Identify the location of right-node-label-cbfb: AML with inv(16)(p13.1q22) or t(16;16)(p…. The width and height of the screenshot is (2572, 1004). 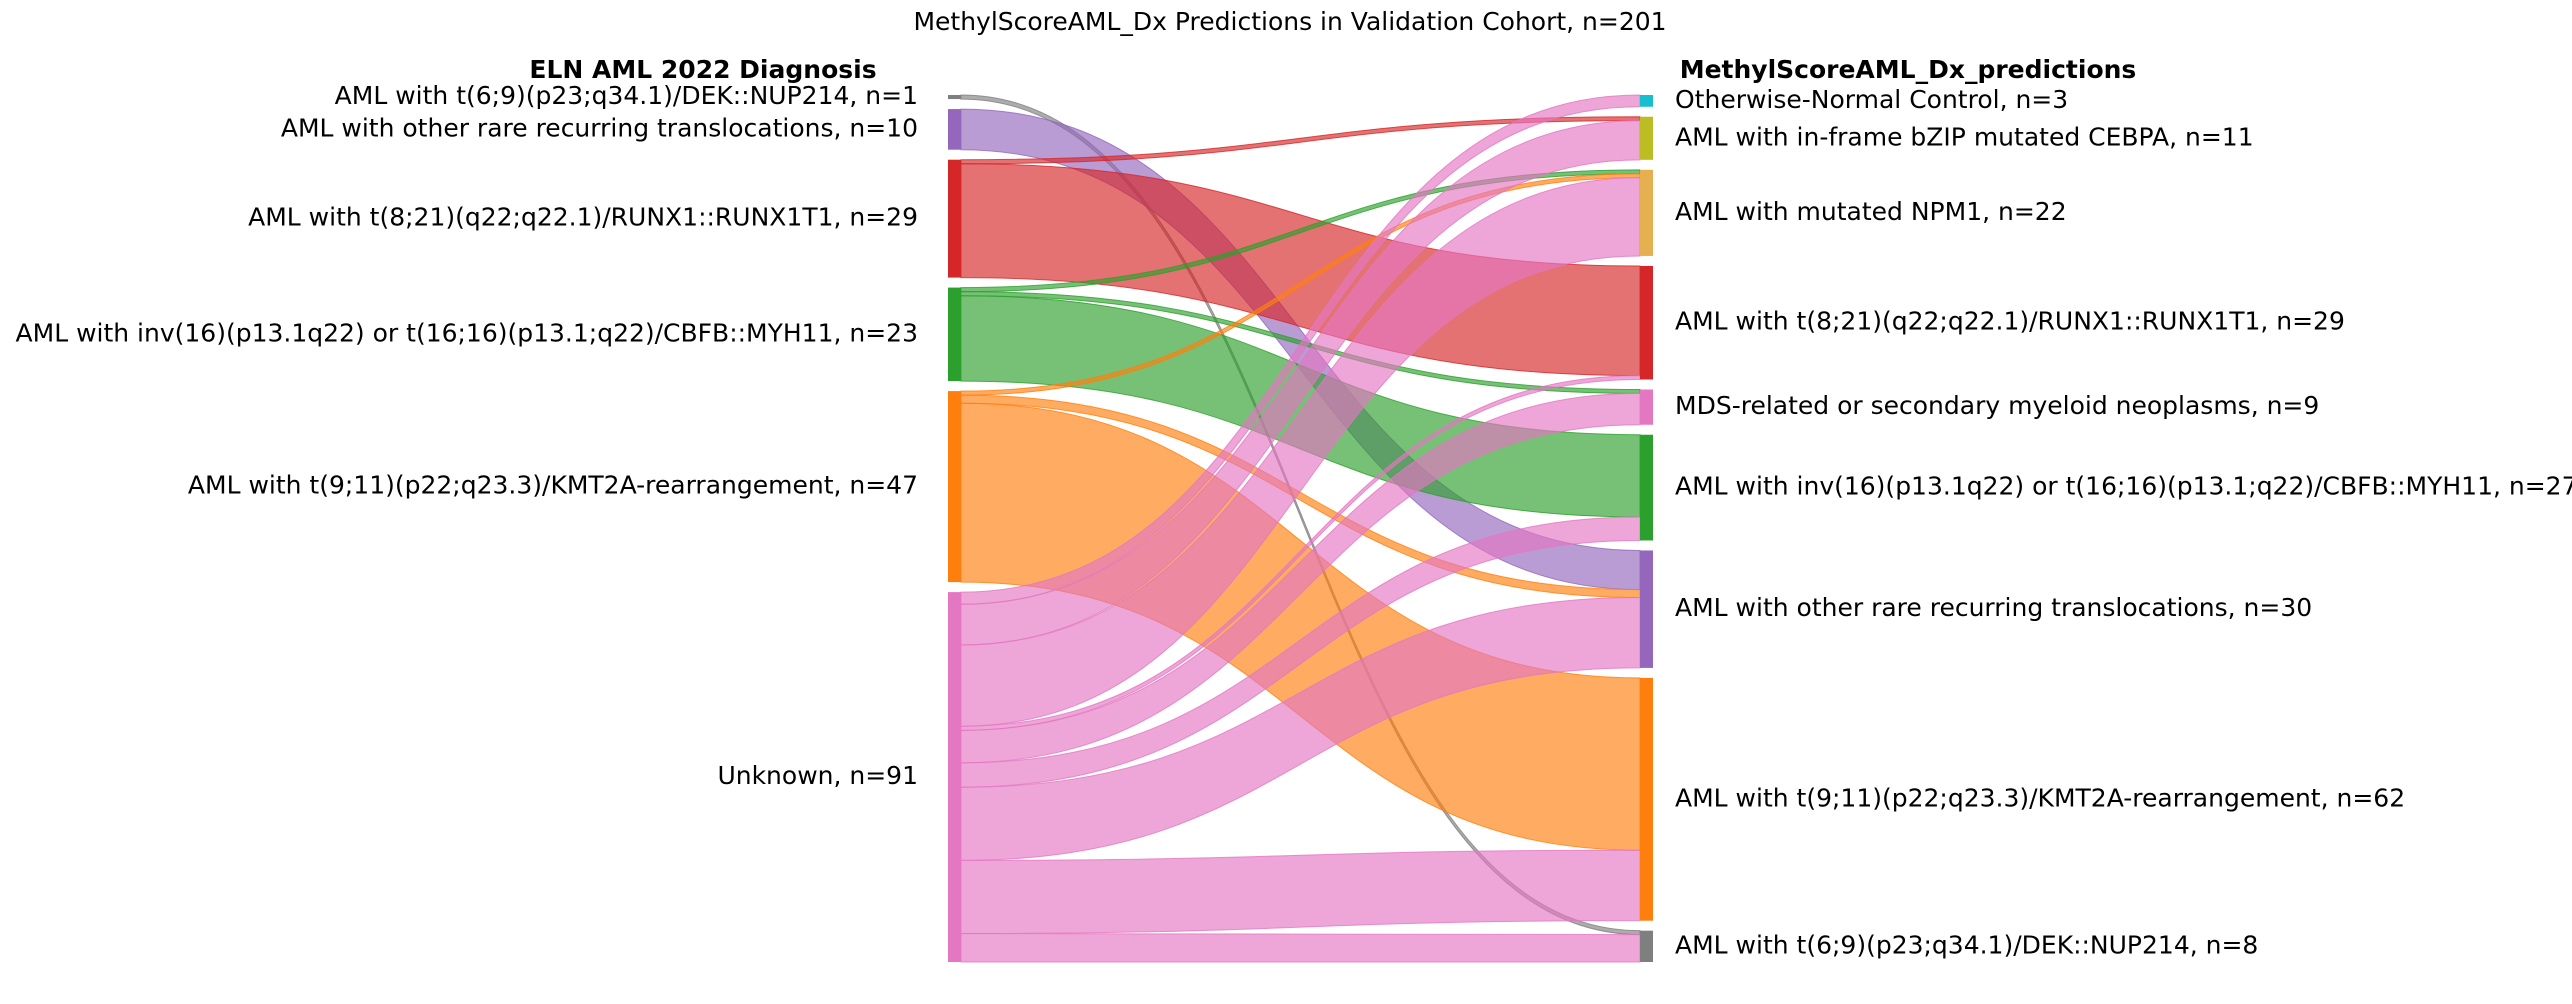
(2123, 486).